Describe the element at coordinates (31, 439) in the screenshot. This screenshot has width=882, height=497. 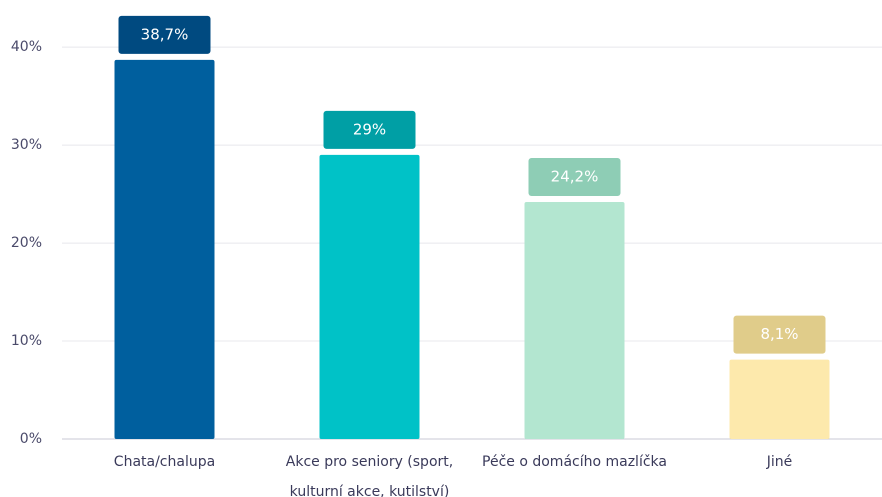
I see `y-tick-label: 0%` at that location.